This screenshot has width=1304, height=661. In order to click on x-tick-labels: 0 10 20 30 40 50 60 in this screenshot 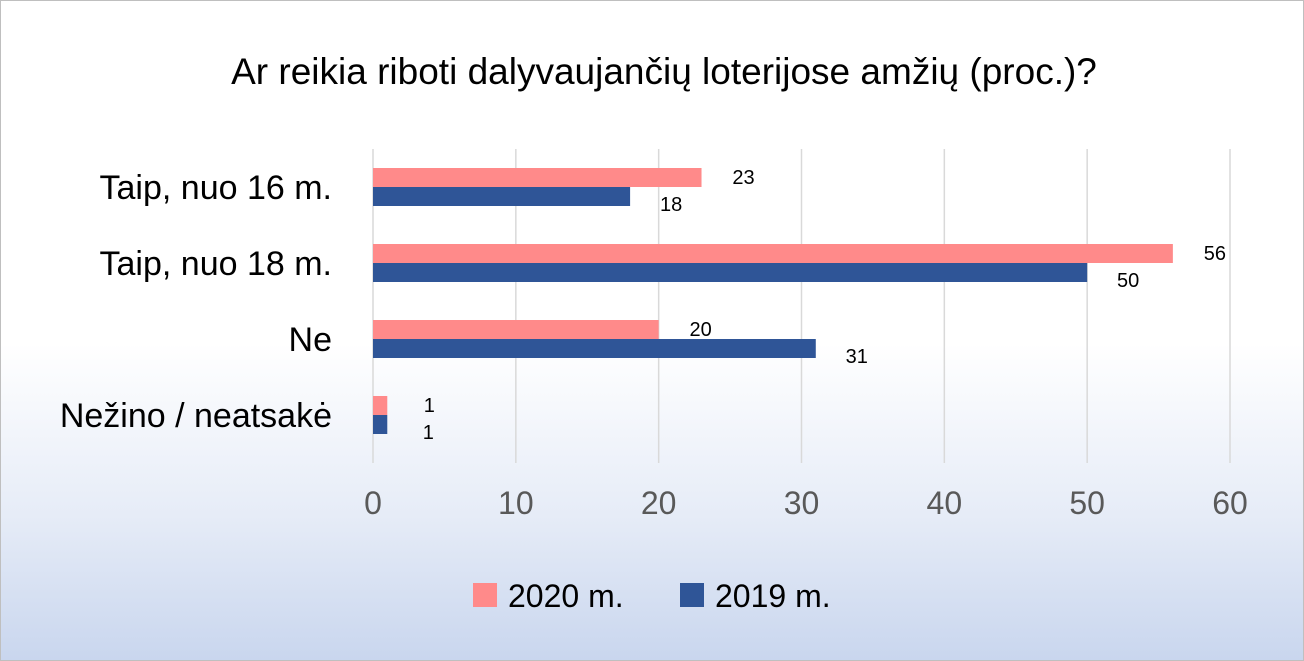, I will do `click(806, 503)`.